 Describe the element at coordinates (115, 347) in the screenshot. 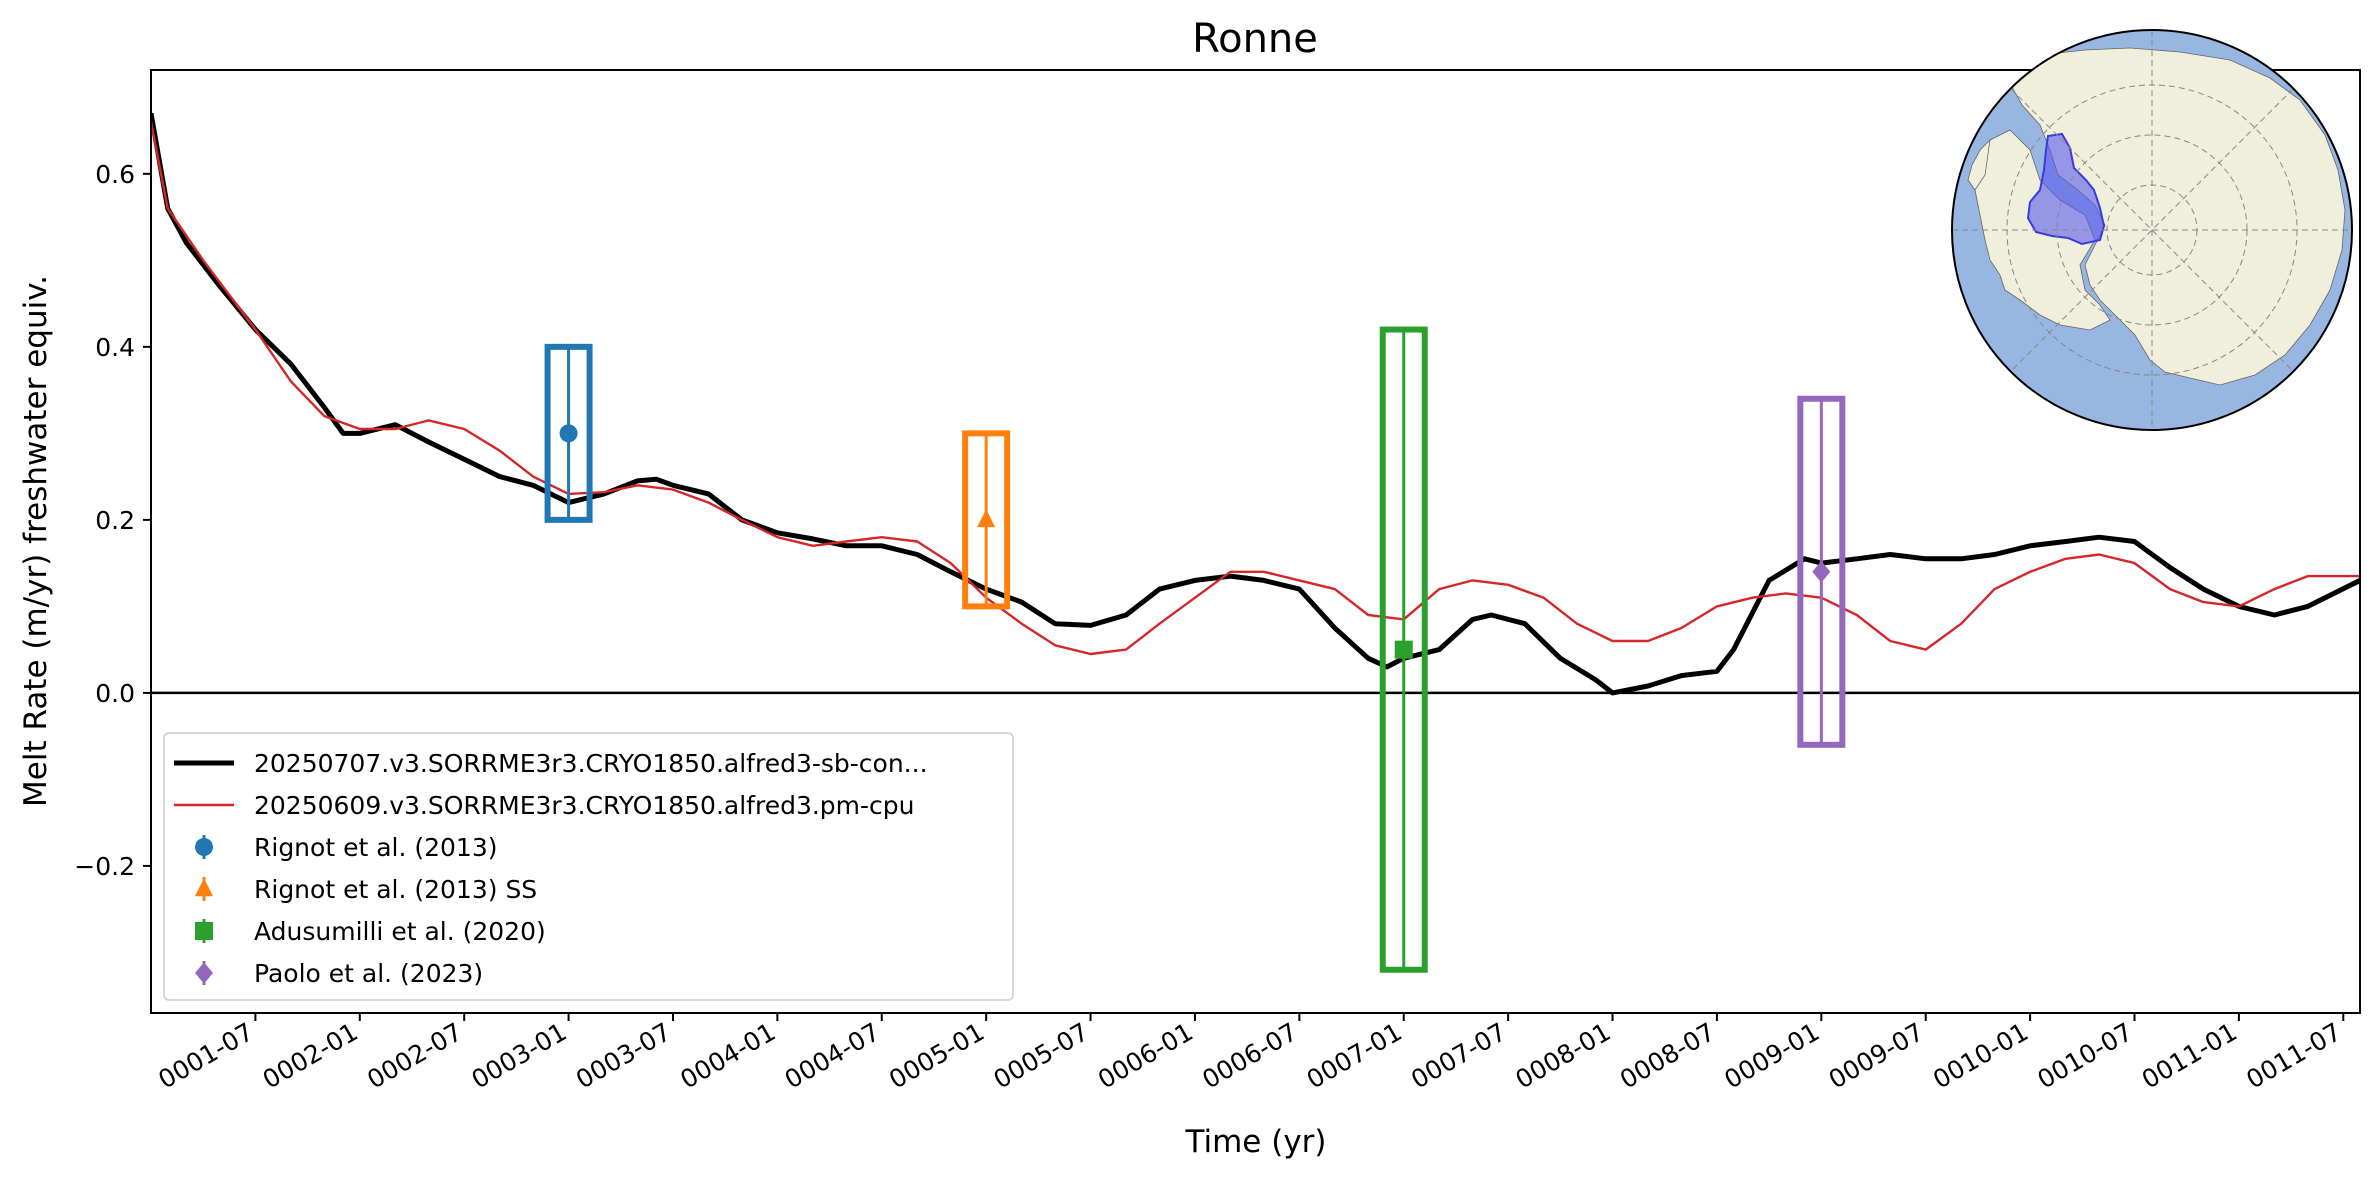

I see `y-tick-label-4: 0.4` at that location.